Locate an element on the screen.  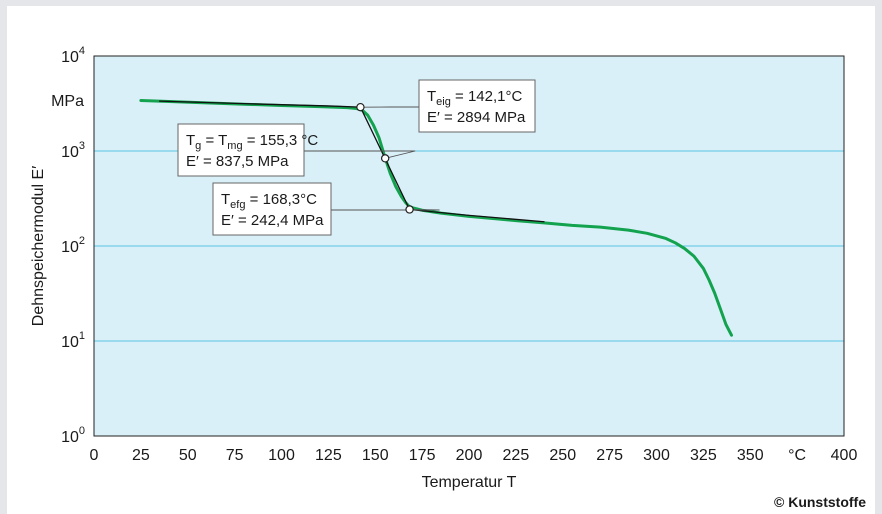
y-unit-label: MPa is located at coordinates (67, 101).